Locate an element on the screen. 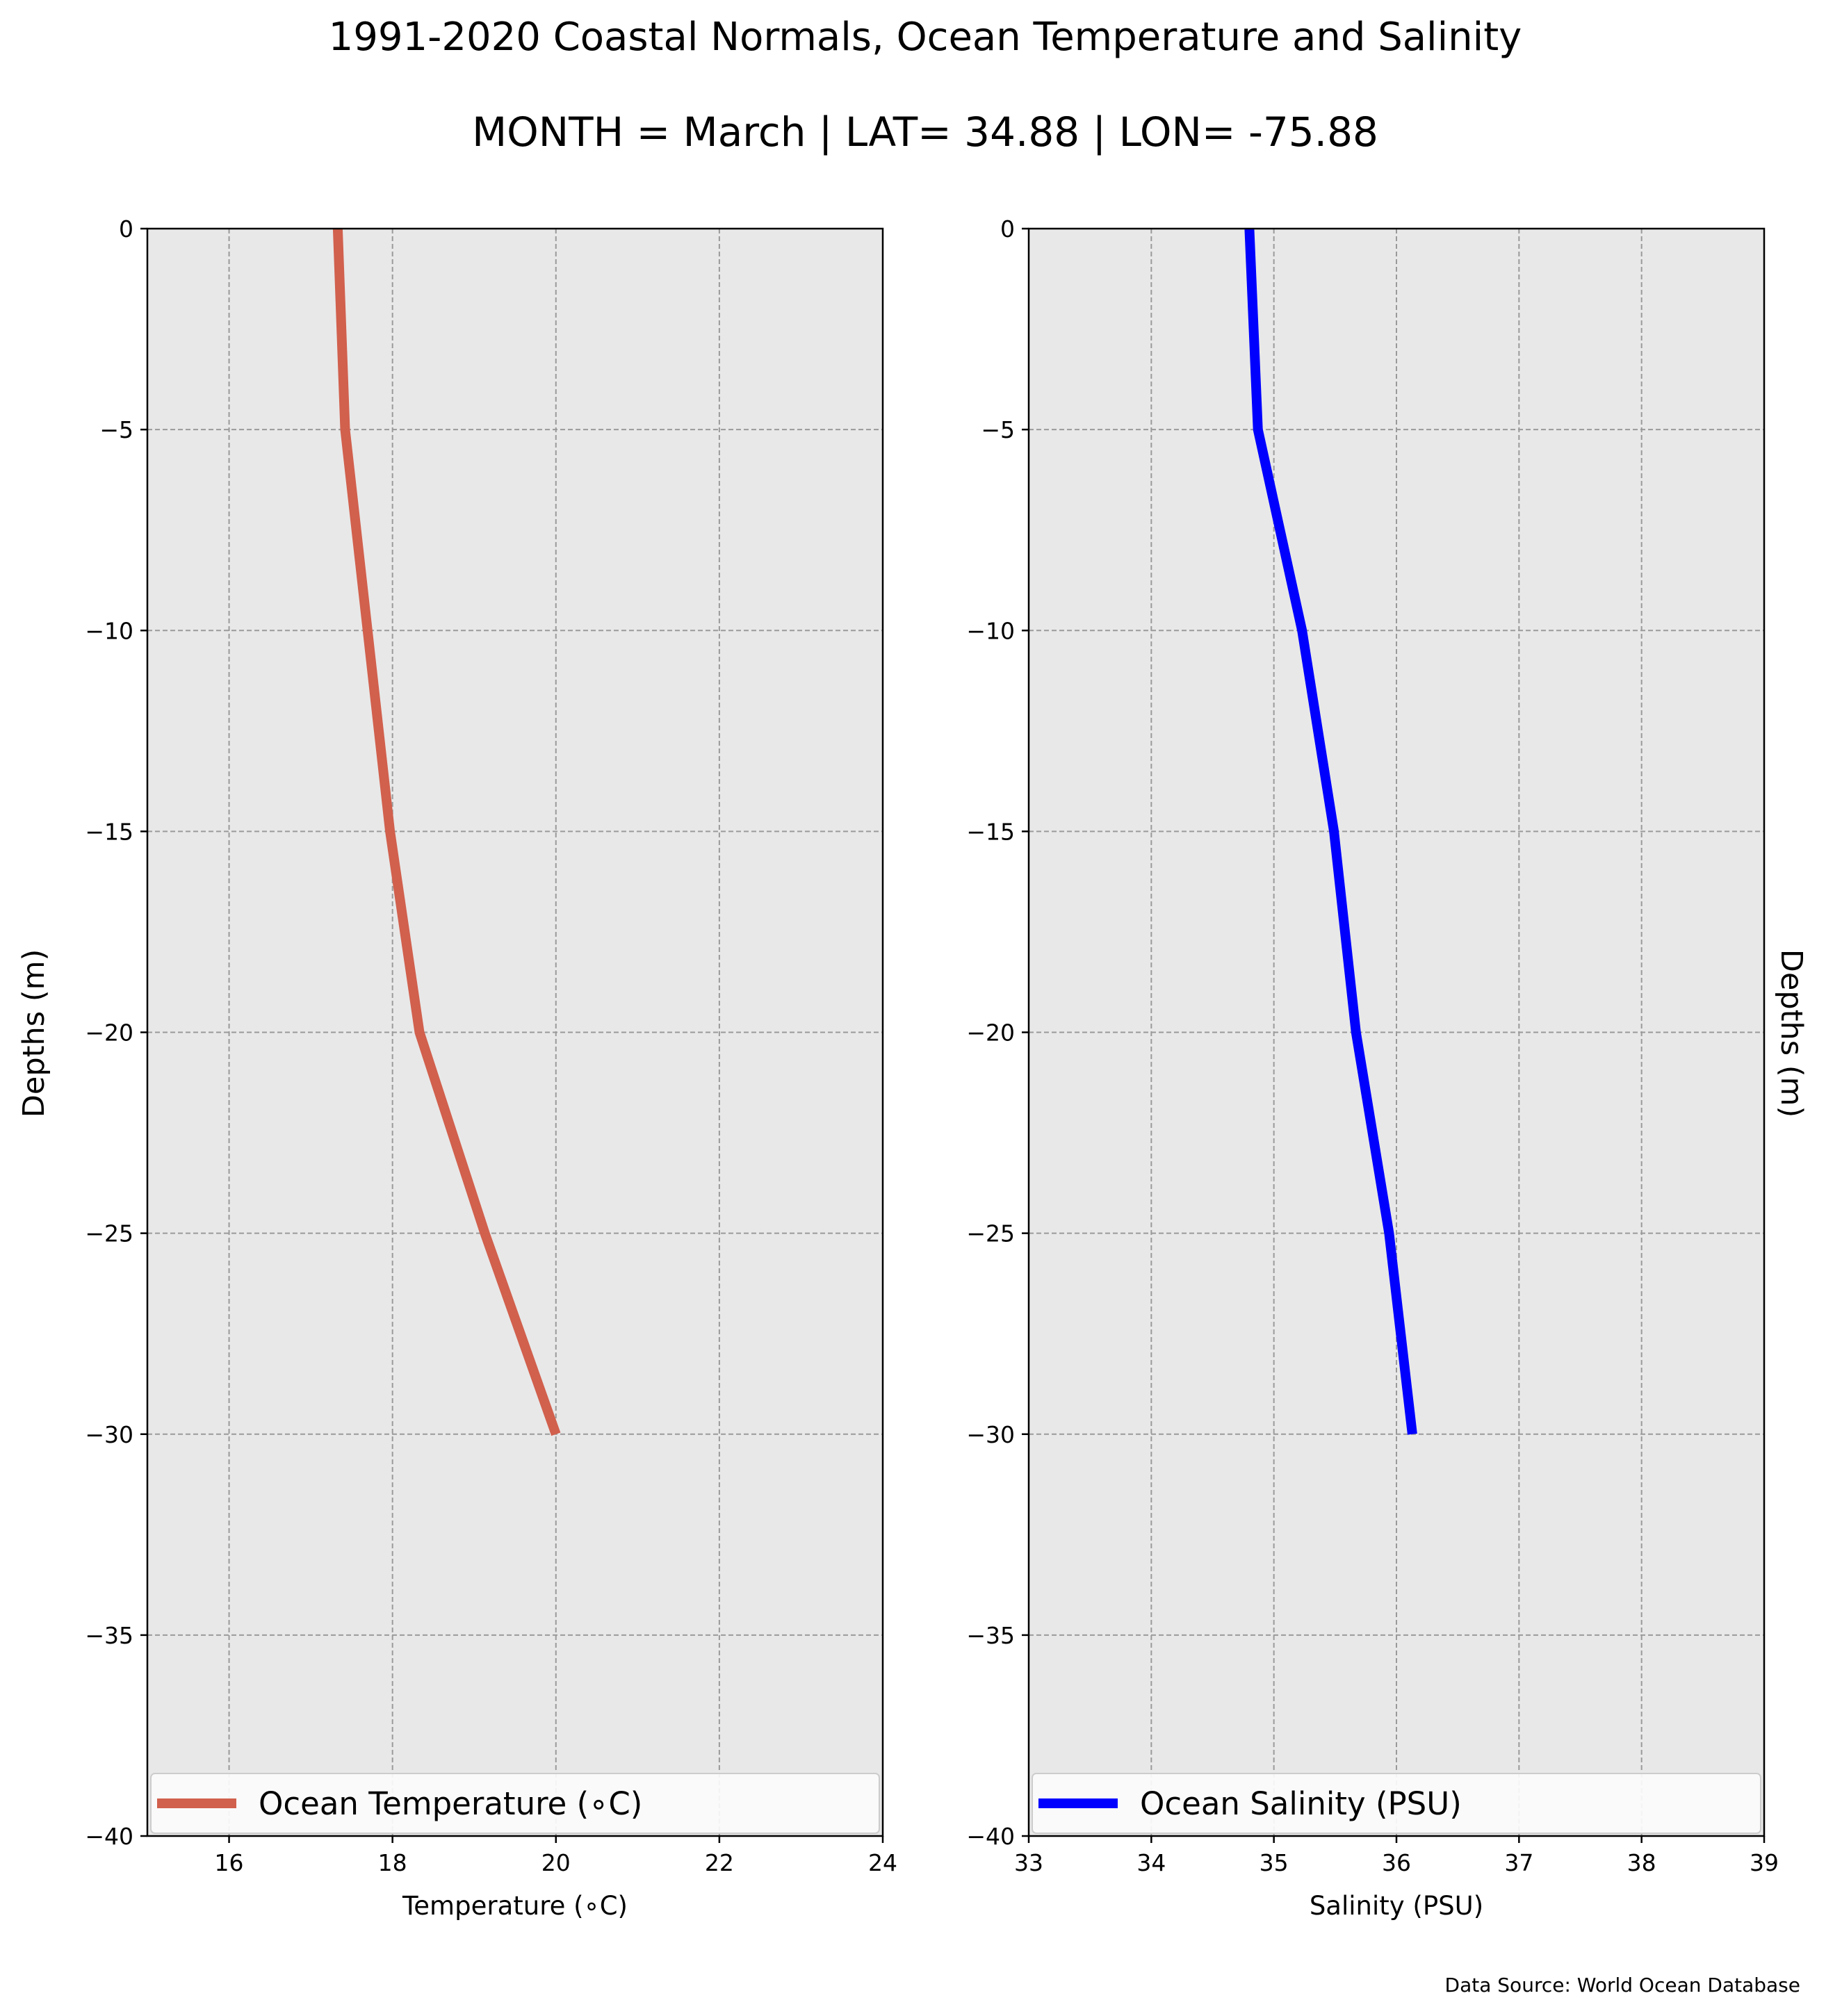 The width and height of the screenshot is (1842, 2016). temperature-legend-label: Ocean Temperature (∘C) is located at coordinates (451, 1804).